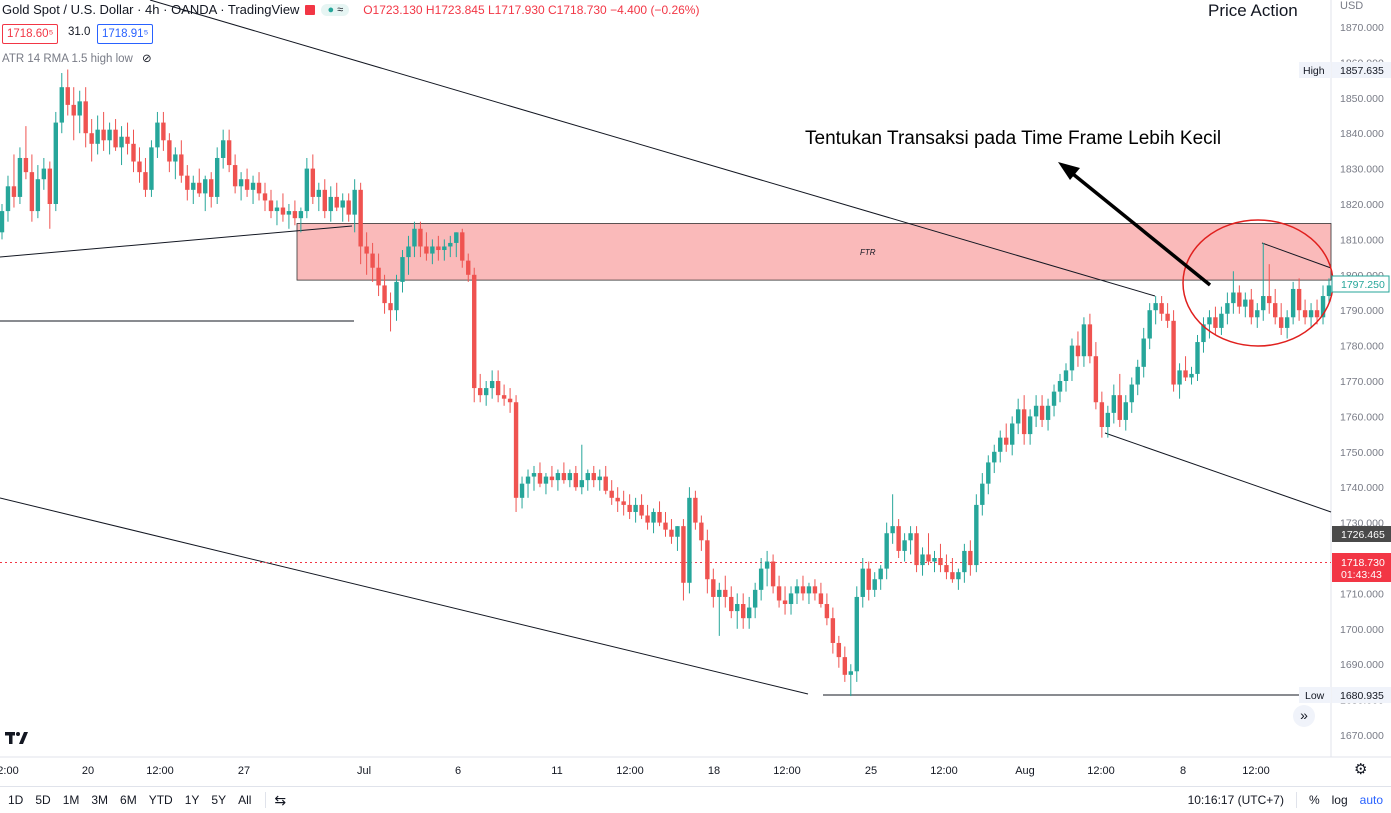  Describe the element at coordinates (1025, 771) in the screenshot. I see `time-tick-label: Aug` at that location.